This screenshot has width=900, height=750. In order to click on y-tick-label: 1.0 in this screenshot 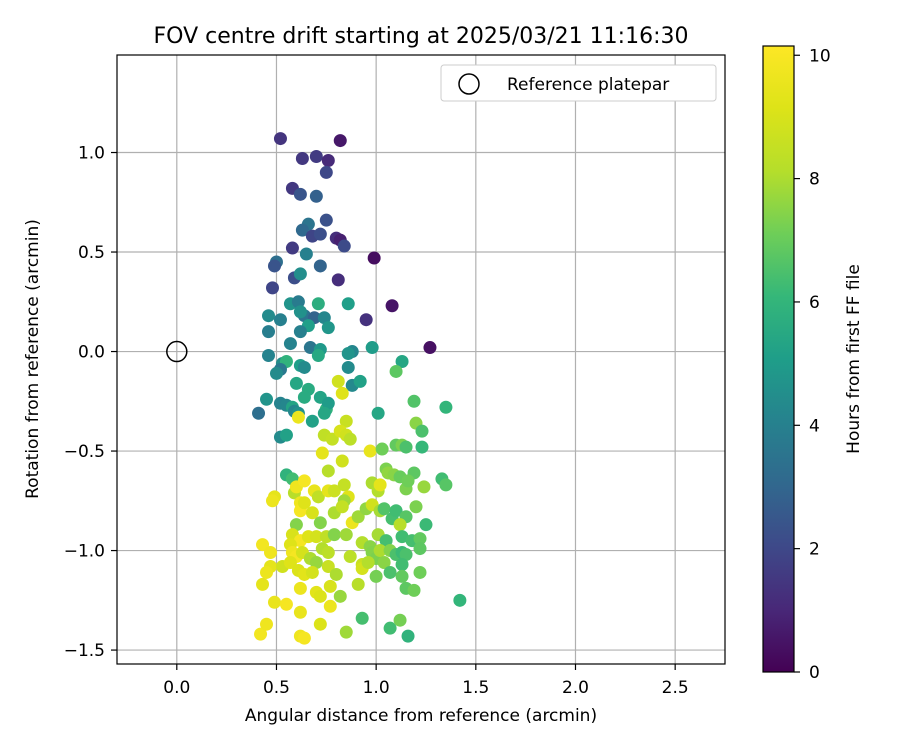, I will do `click(91, 154)`.